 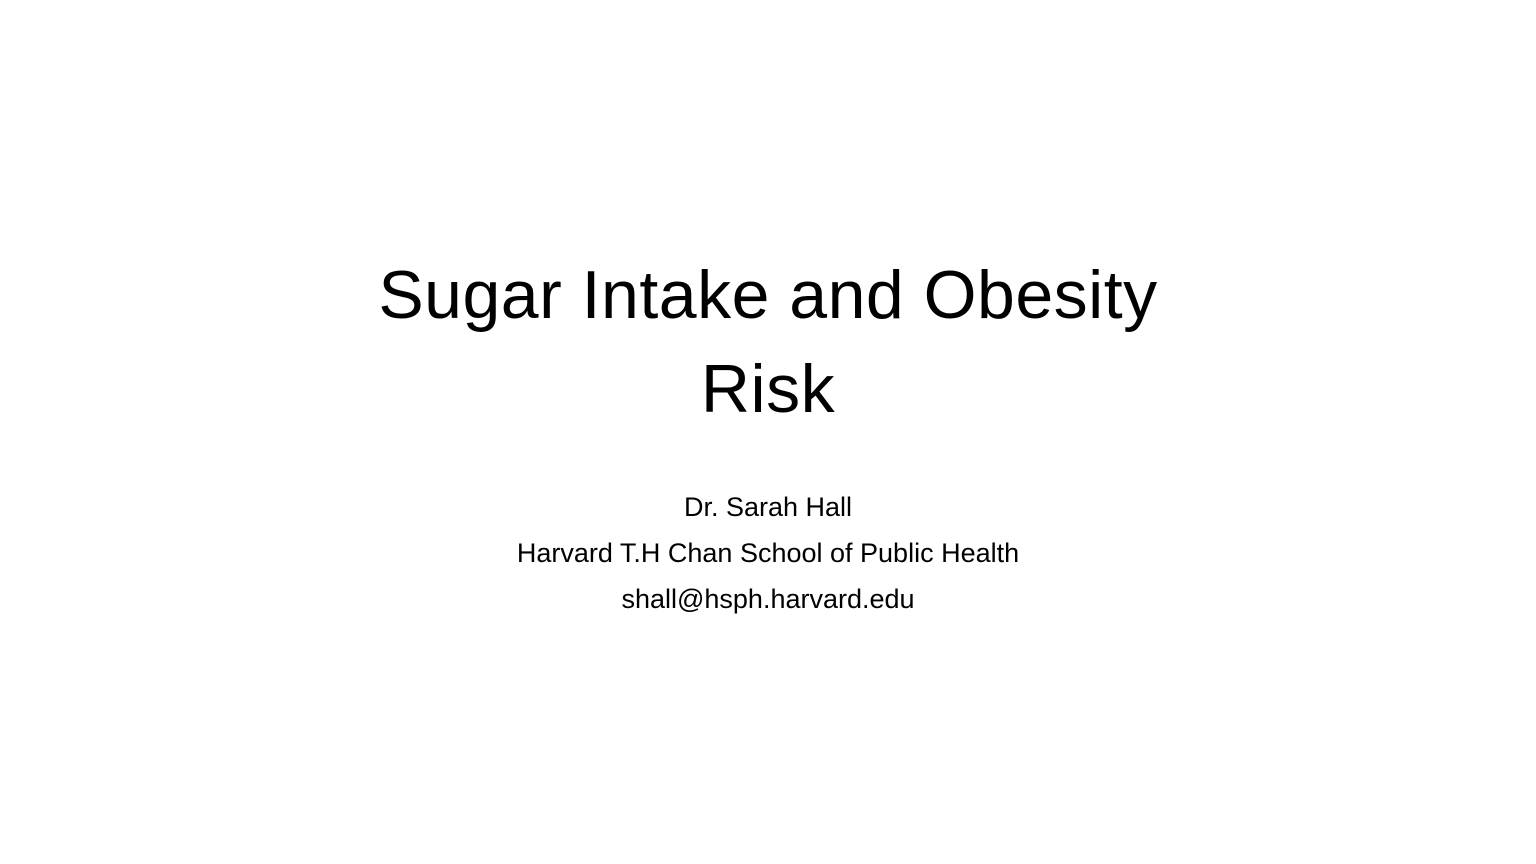 What do you see at coordinates (768, 389) in the screenshot?
I see `slide-title-line-2: Risk` at bounding box center [768, 389].